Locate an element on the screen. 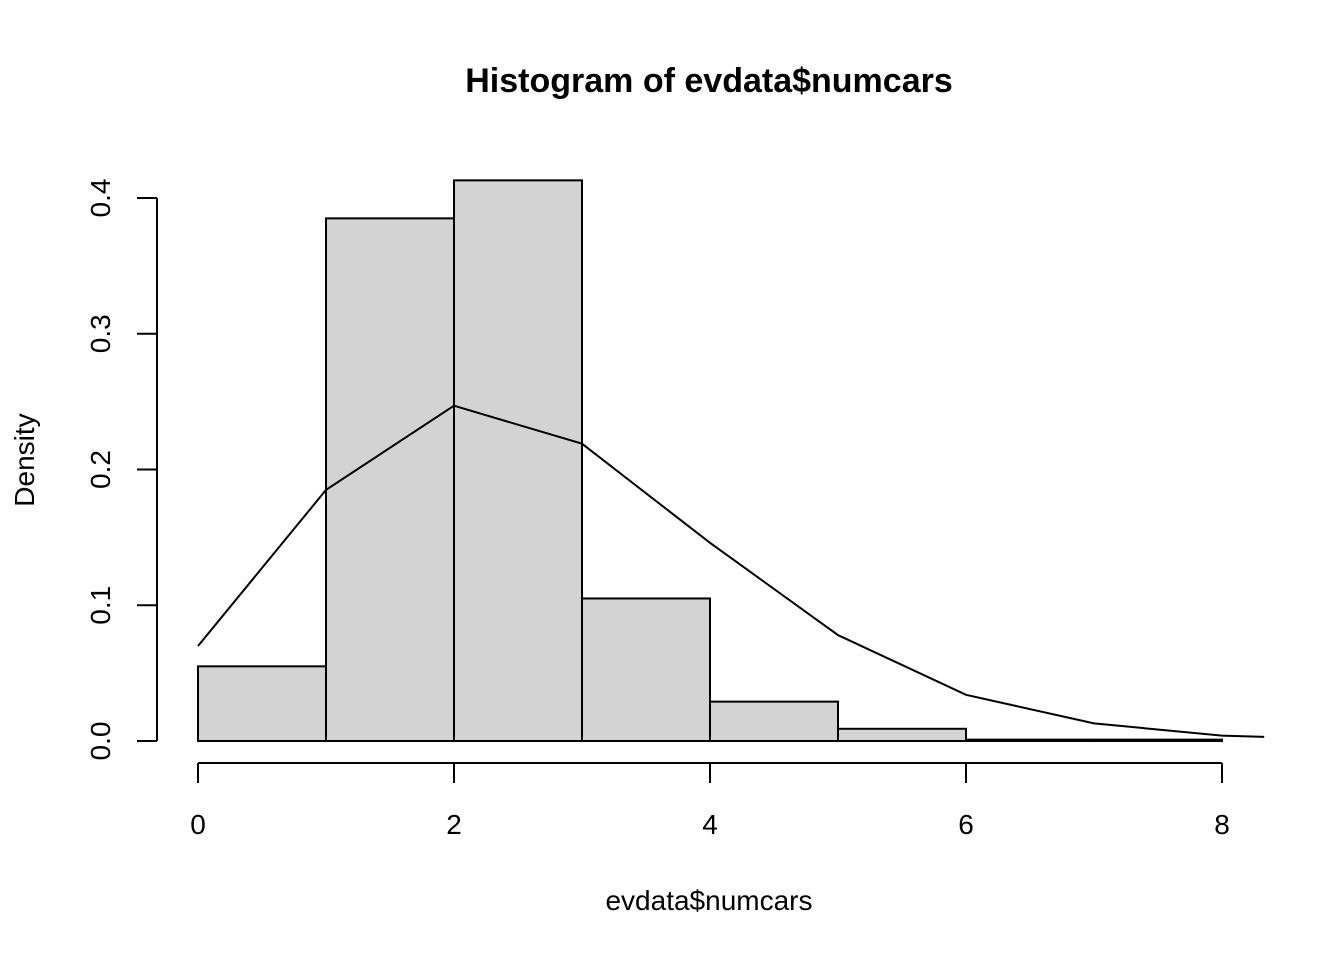 The height and width of the screenshot is (960, 1344). y-tick-label-4: 0.4 is located at coordinates (100, 198).